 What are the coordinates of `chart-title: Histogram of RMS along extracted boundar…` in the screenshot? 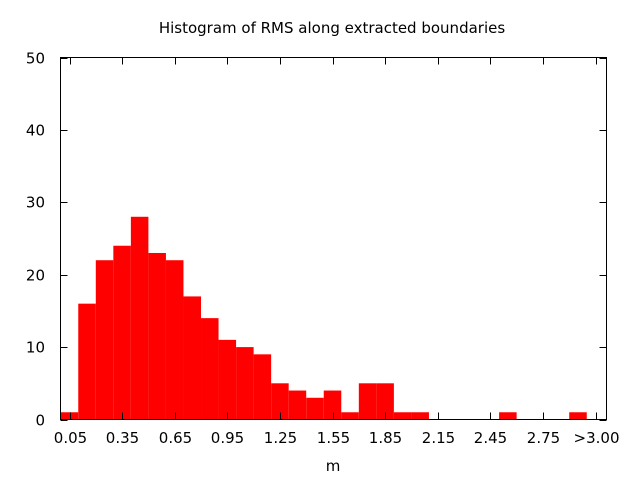 It's located at (332, 28).